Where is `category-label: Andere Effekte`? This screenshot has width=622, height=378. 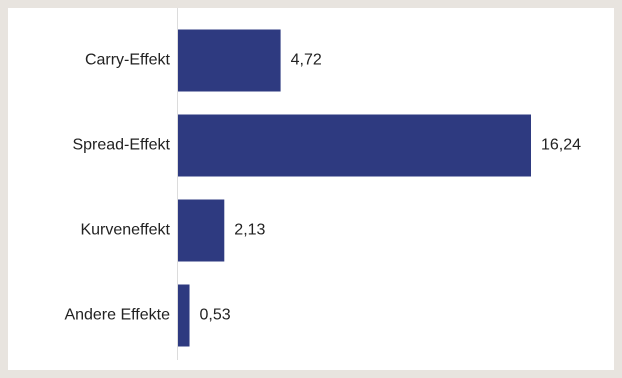
category-label: Andere Effekte is located at coordinates (117, 315).